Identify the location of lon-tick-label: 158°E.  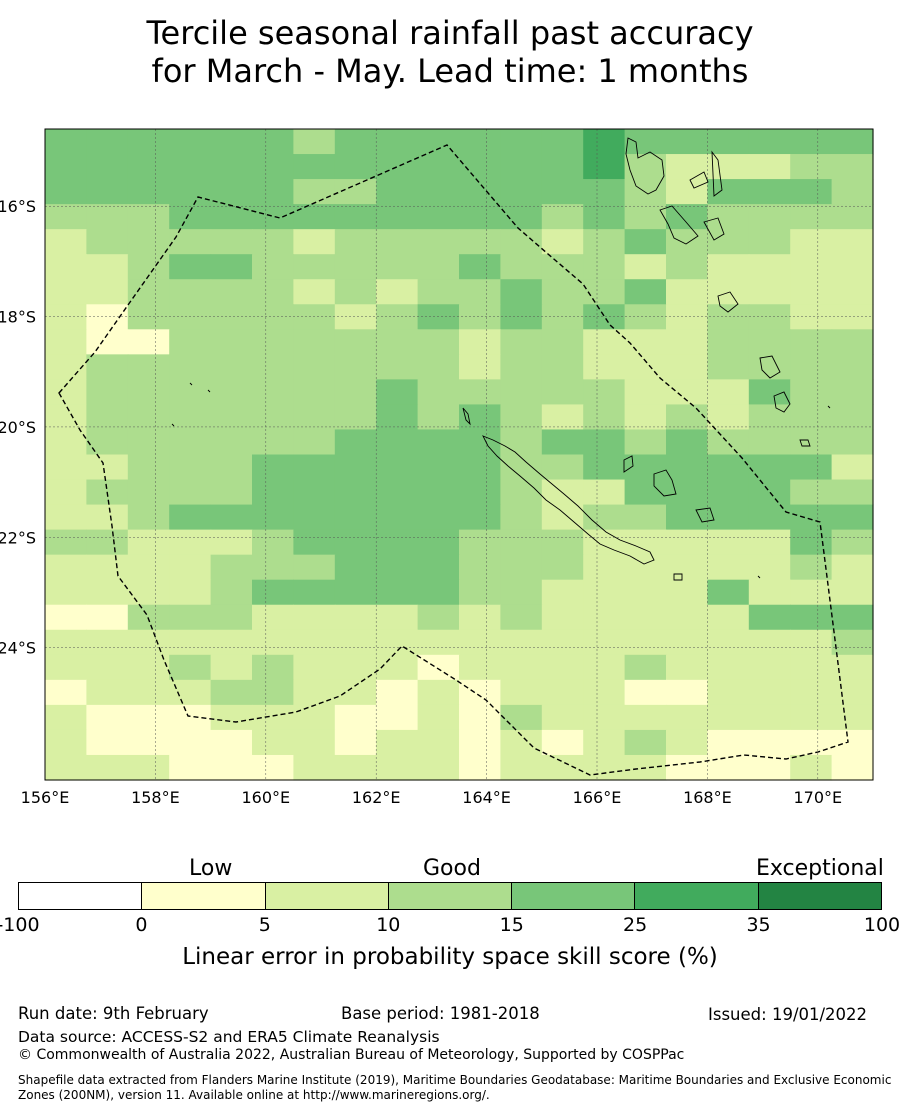
(155, 797).